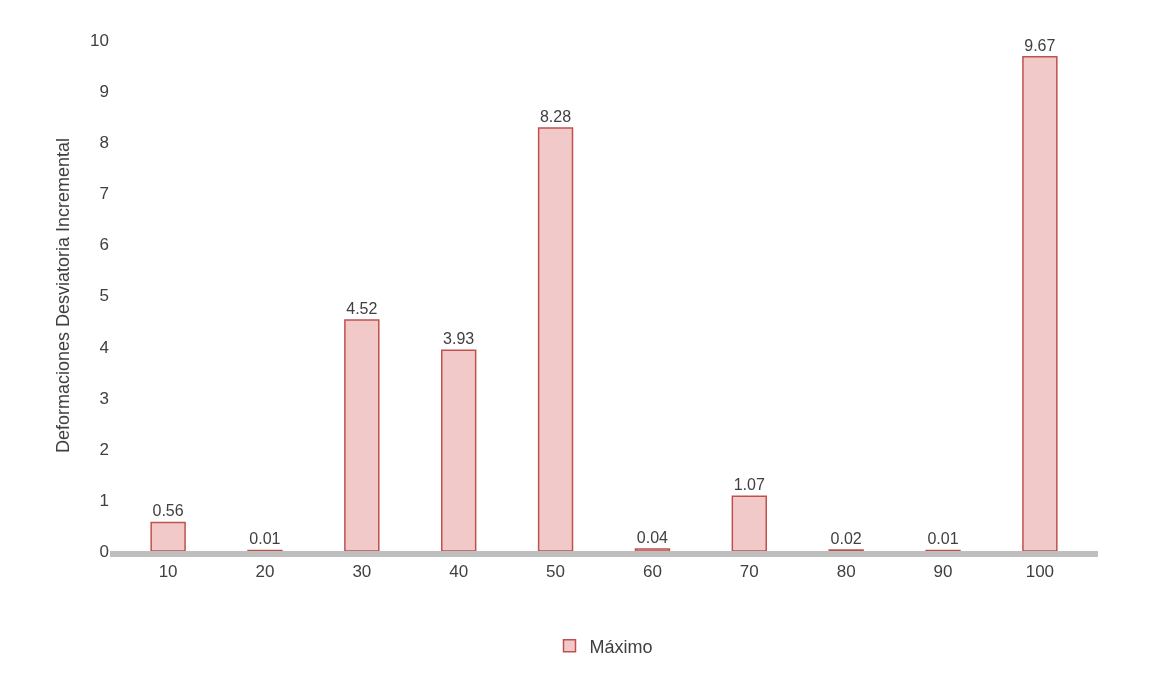 The width and height of the screenshot is (1158, 677). What do you see at coordinates (63, 295) in the screenshot?
I see `y-axis-title: Deformaciones Desviatoria Incremental` at bounding box center [63, 295].